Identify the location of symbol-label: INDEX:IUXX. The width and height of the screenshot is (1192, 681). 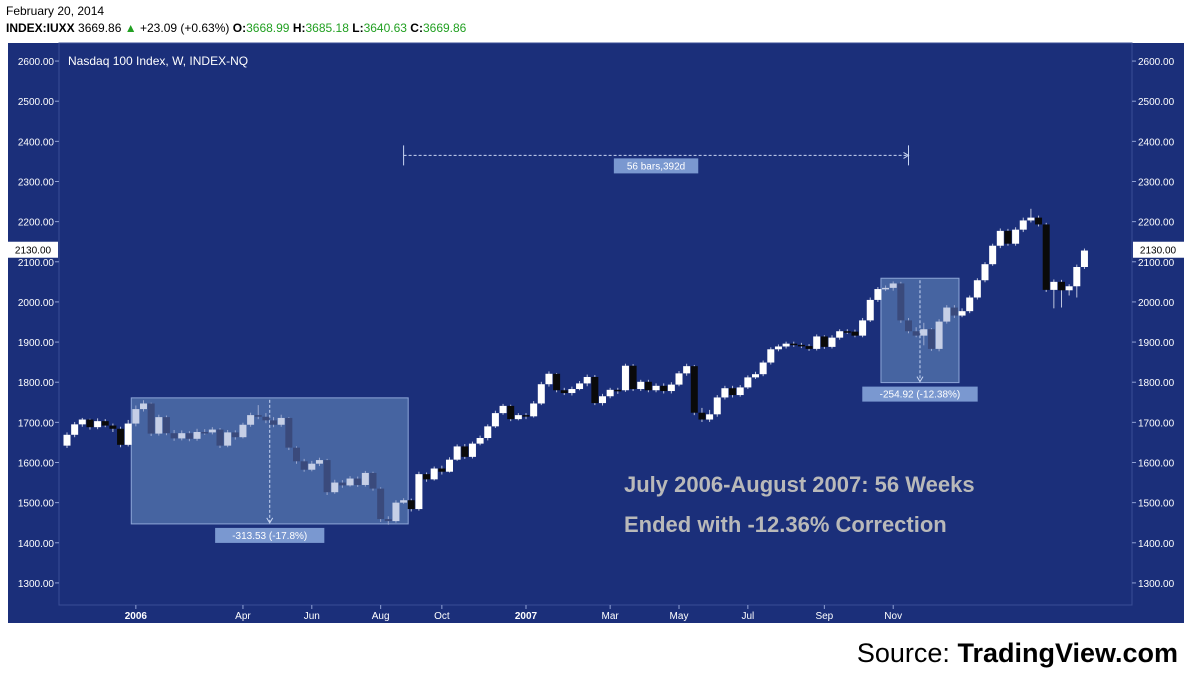
(40, 28).